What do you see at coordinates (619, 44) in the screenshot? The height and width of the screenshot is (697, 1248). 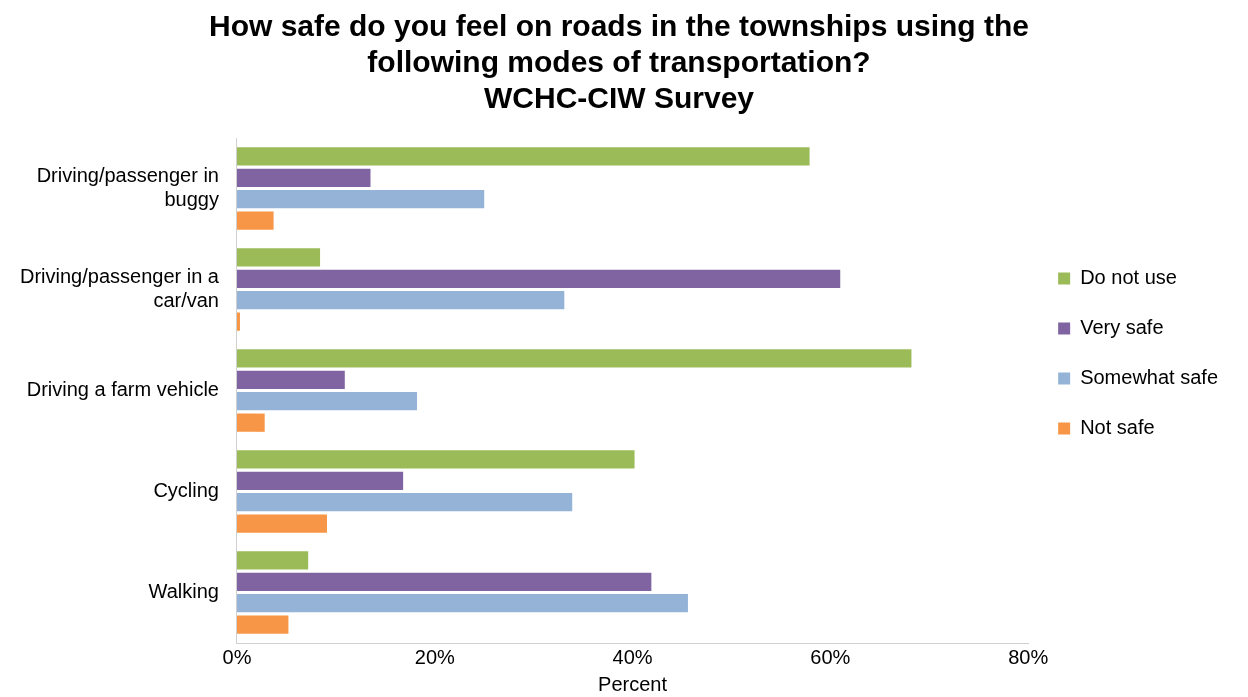 I see `chart-title: How safe do you feel on roads in the townships using the following modes of transportation?` at bounding box center [619, 44].